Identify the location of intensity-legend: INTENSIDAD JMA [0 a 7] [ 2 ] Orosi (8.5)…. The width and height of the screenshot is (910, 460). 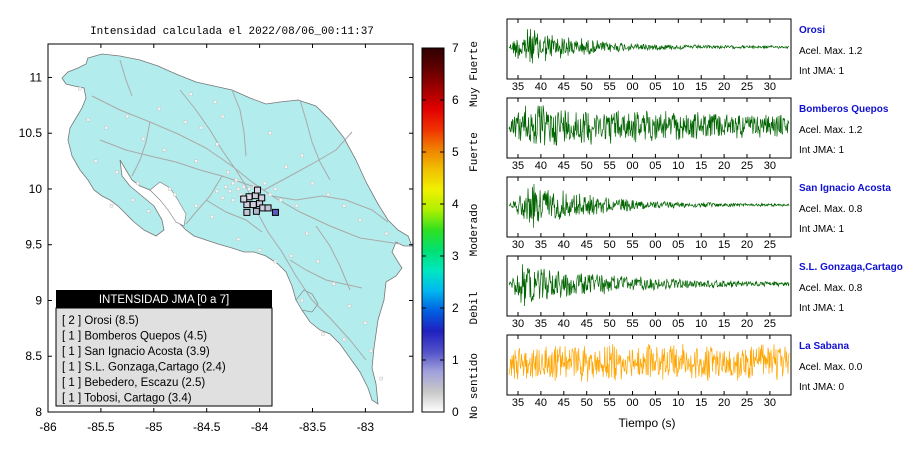
(164, 348).